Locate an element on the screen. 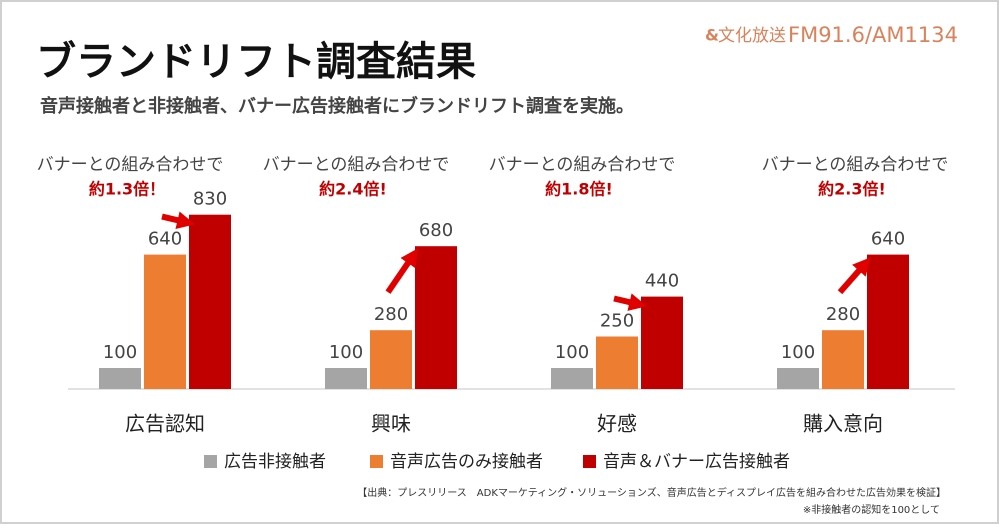  logo-frequency: FM91.6/AM1134 is located at coordinates (873, 35).